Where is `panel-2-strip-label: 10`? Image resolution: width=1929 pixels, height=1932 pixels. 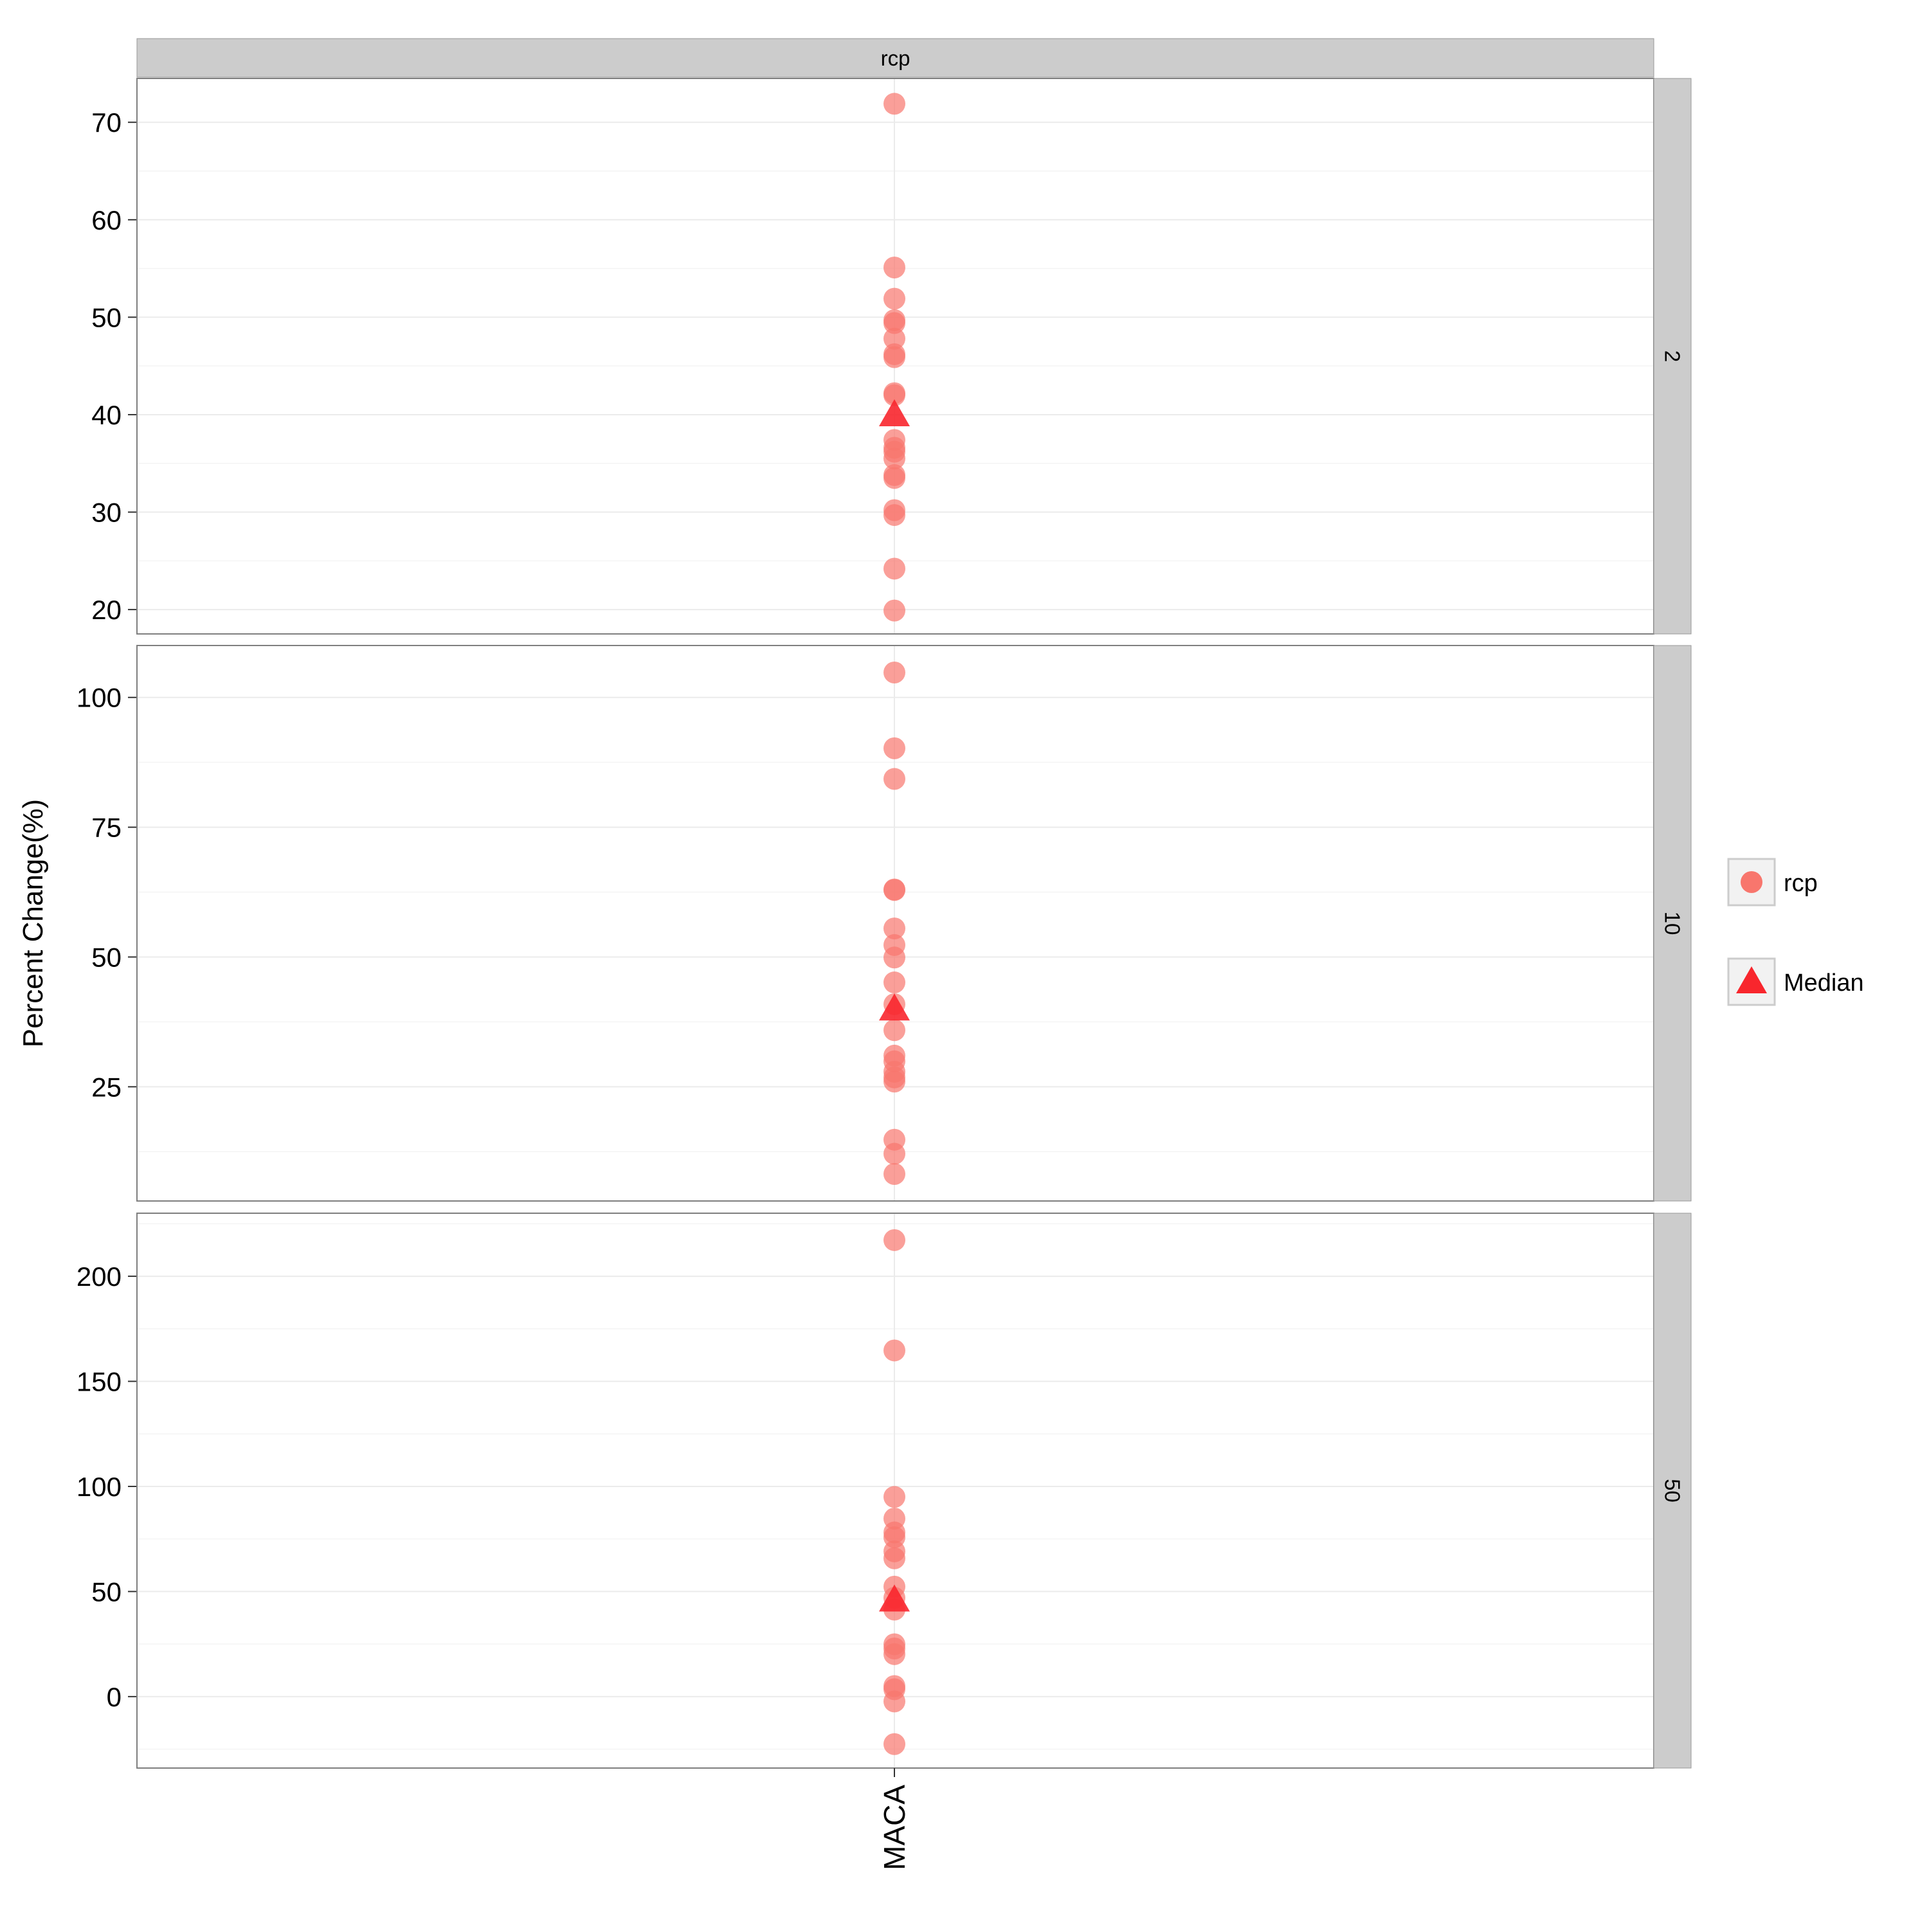 panel-2-strip-label: 10 is located at coordinates (1673, 923).